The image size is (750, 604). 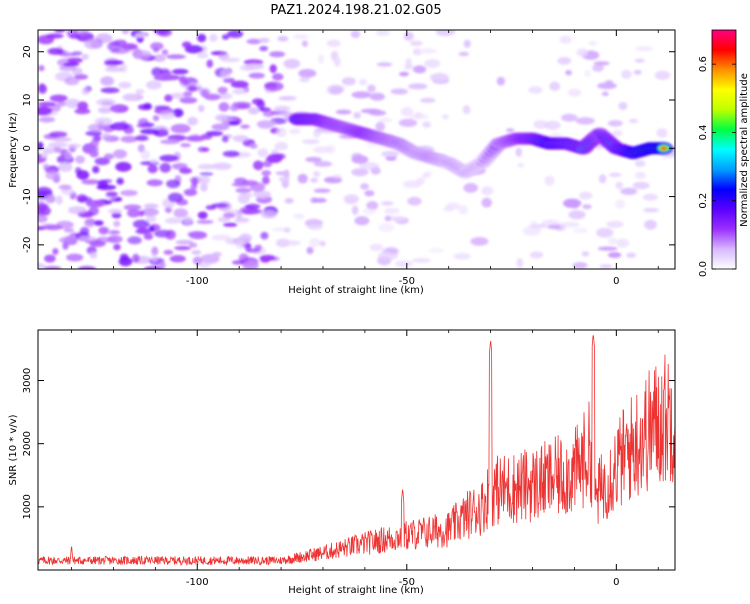 I want to click on colorbar-tick-label: 0.2, so click(x=703, y=201).